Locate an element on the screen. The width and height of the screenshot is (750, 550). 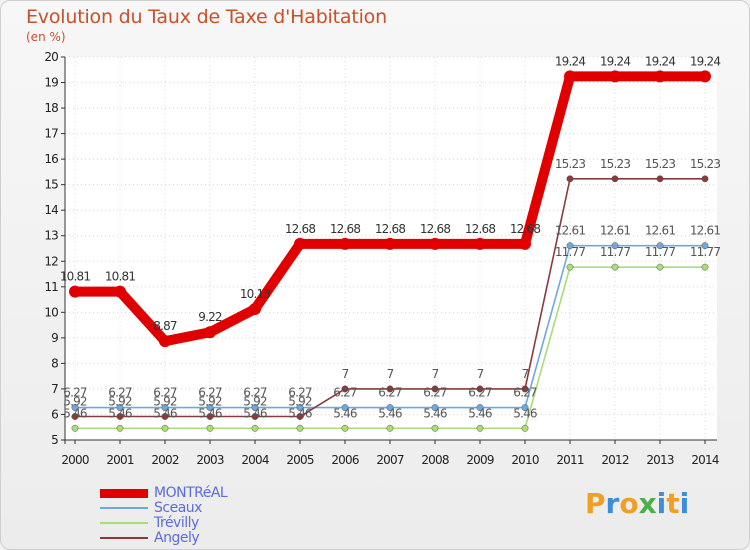
x-tick-label: 2003 is located at coordinates (210, 460).